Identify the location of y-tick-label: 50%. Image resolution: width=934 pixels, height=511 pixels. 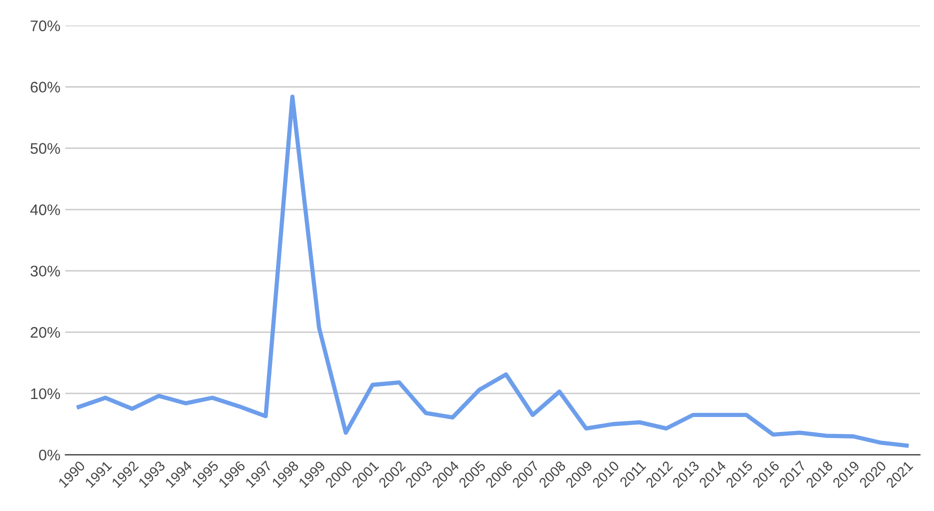
(45, 148).